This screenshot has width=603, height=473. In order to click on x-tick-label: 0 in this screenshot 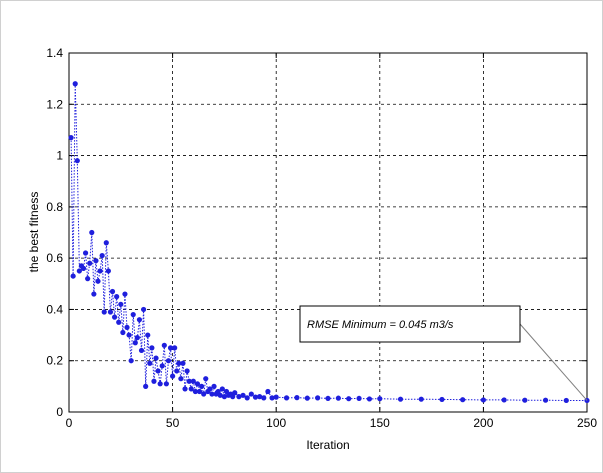, I will do `click(69, 423)`.